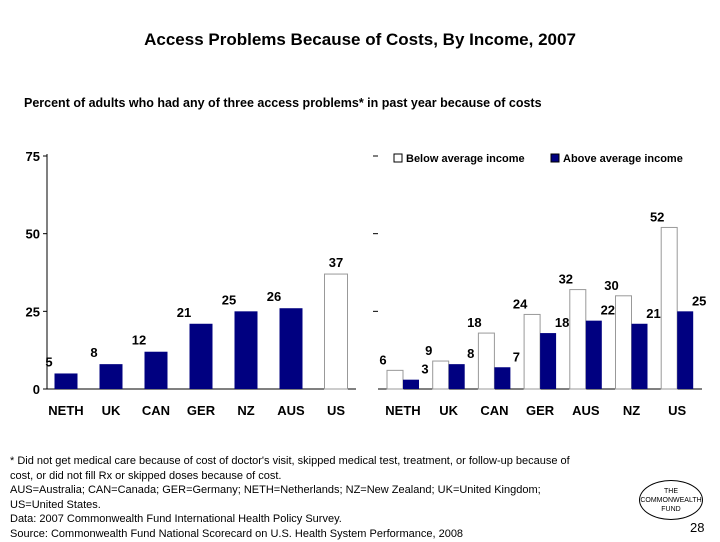  Describe the element at coordinates (474, 322) in the screenshot. I see `below-income-value-label: 18` at that location.